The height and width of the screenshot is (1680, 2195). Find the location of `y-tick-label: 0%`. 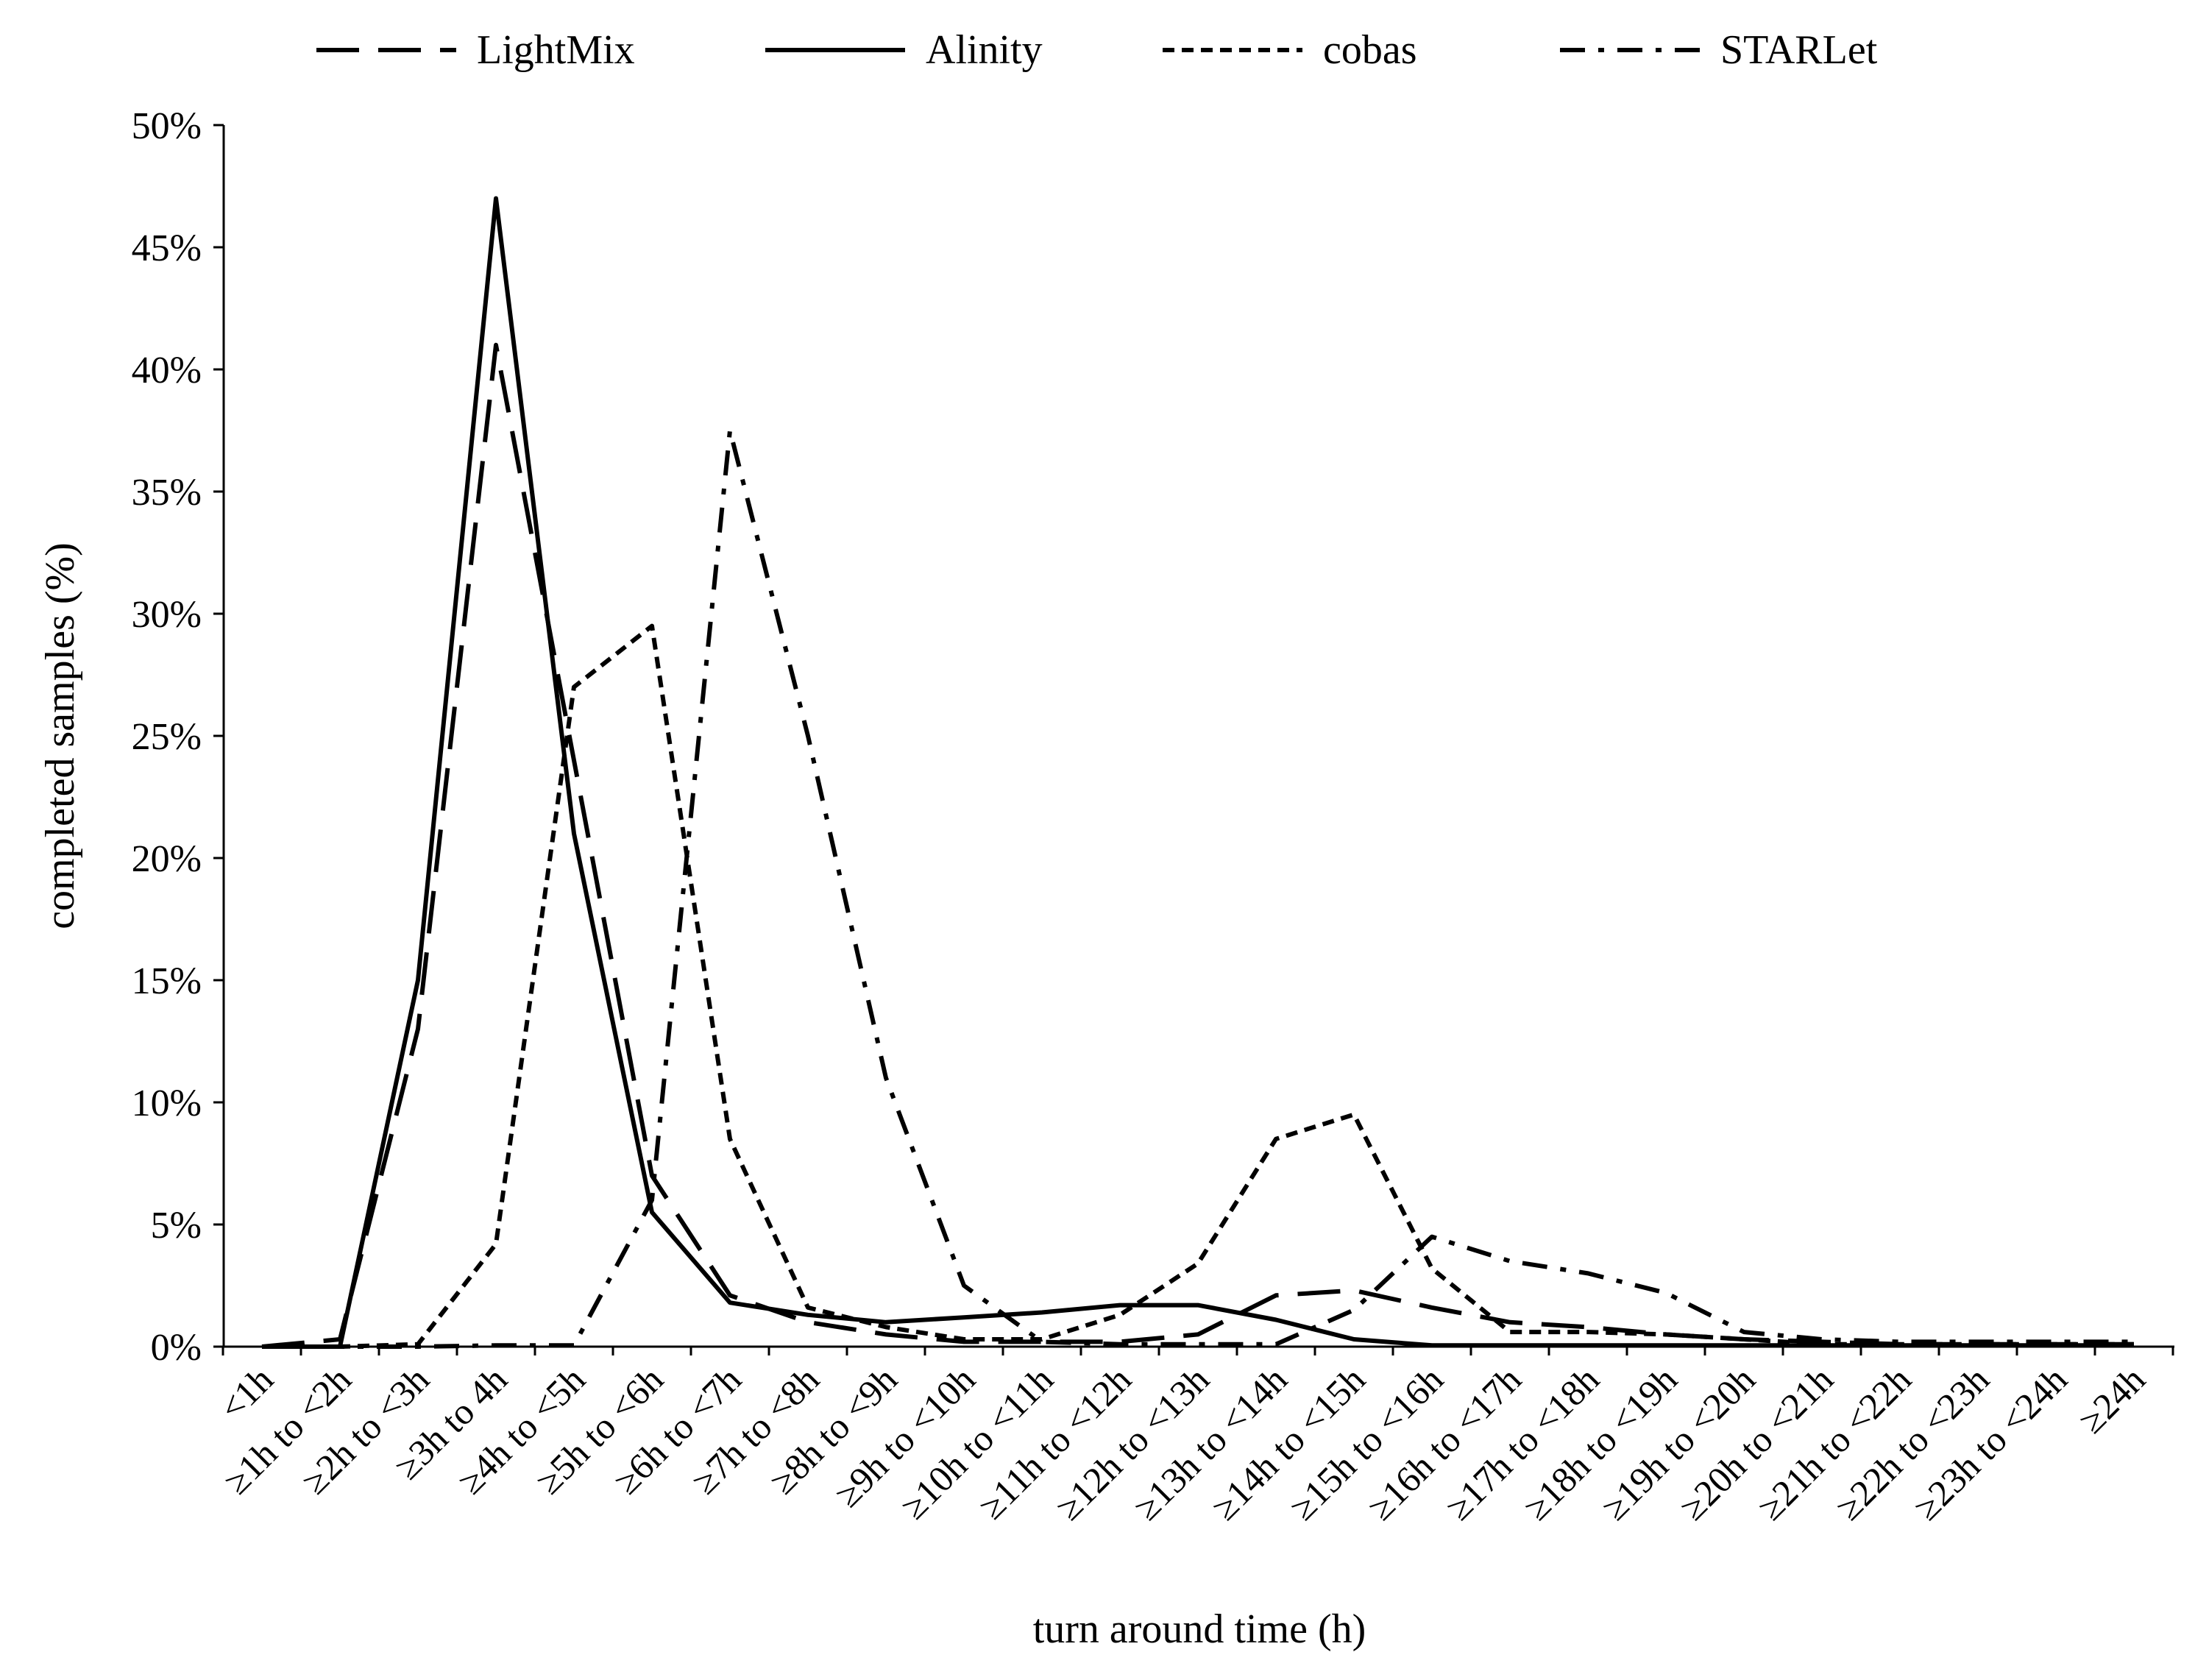

y-tick-label: 0% is located at coordinates (176, 1348).